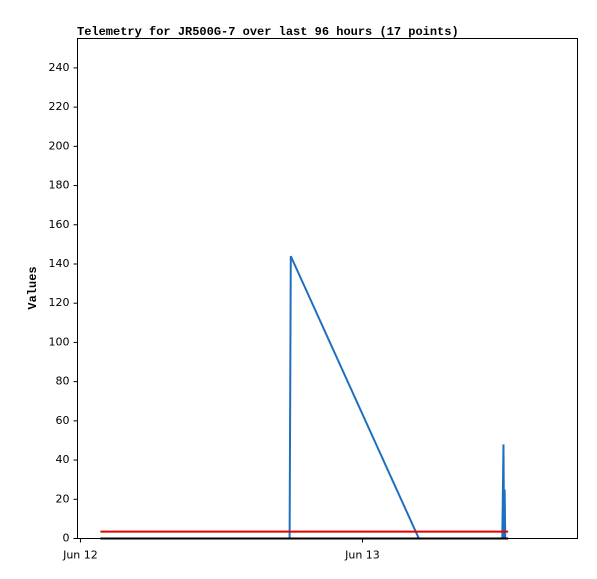  I want to click on x-tick-label: Jun 12, so click(80, 555).